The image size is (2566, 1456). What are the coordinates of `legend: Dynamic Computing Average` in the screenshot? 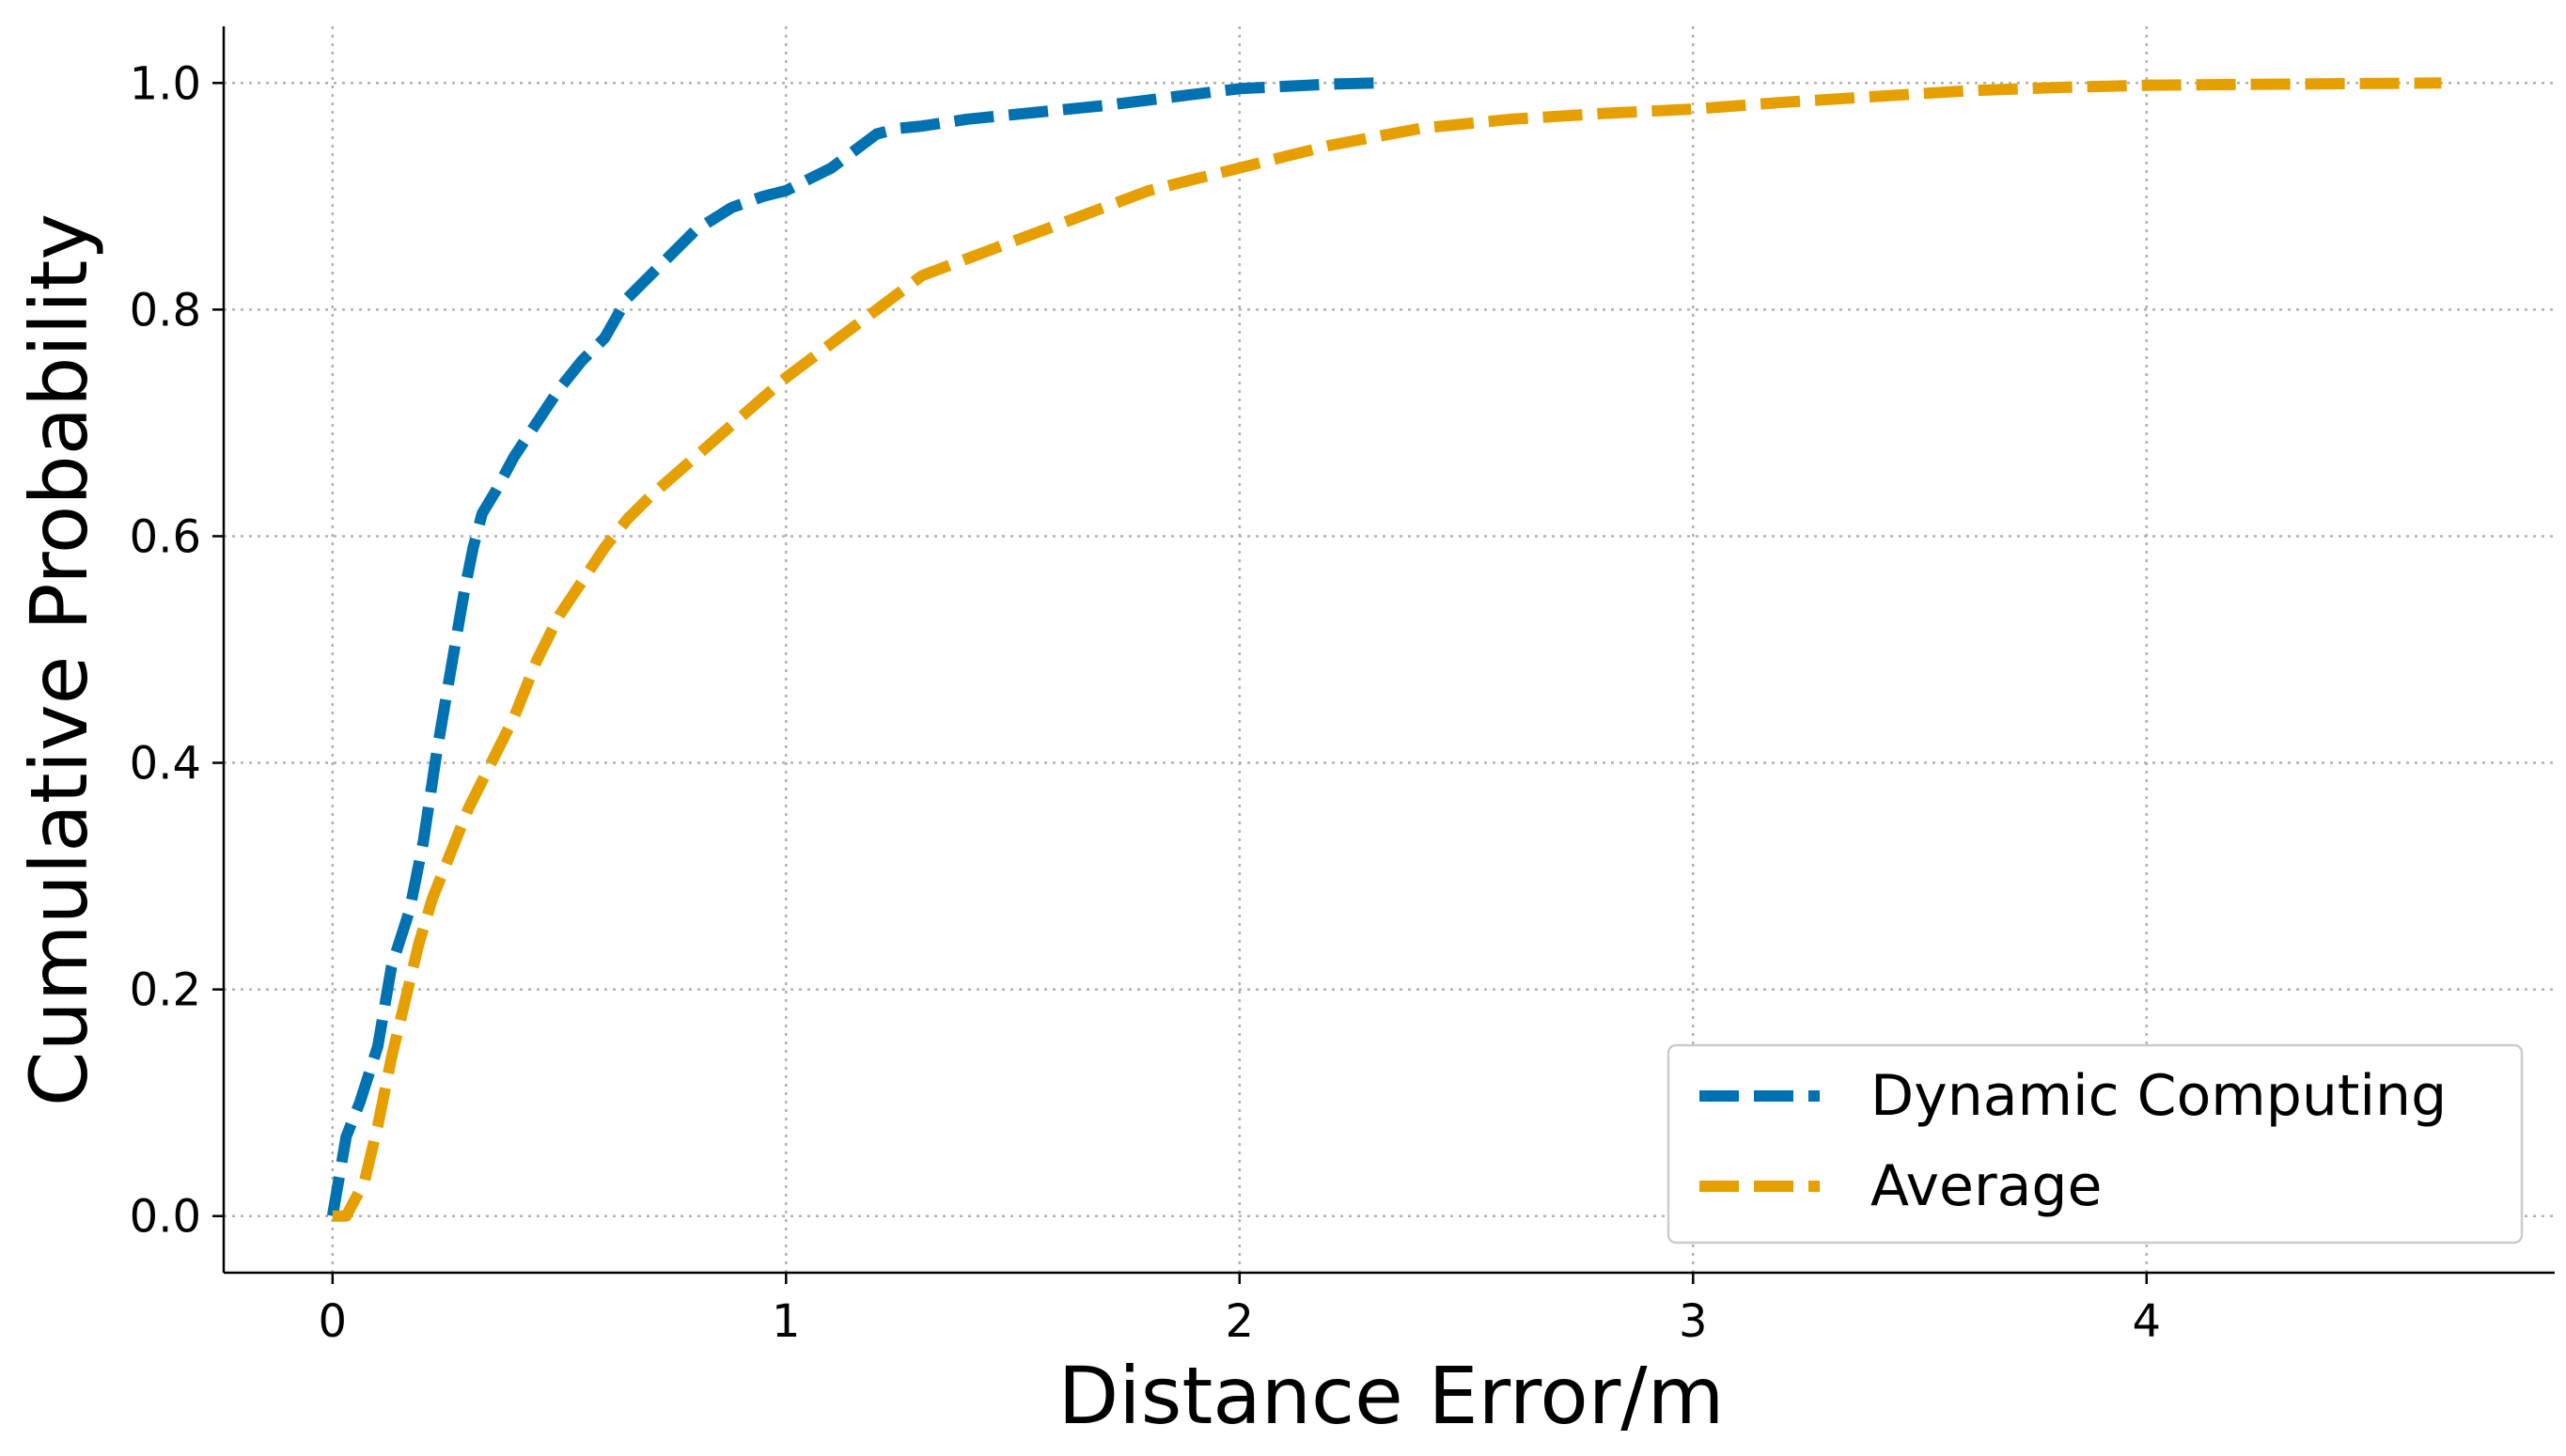 It's located at (2095, 1144).